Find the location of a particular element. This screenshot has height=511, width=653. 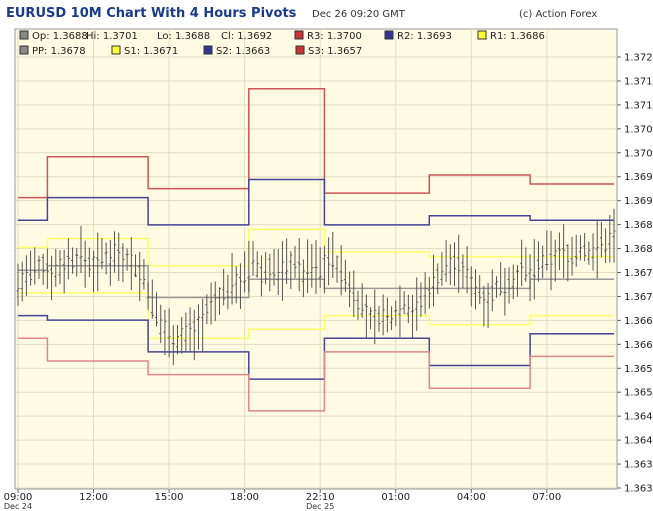

legend-label: Cl: 1.3692 is located at coordinates (246, 36).